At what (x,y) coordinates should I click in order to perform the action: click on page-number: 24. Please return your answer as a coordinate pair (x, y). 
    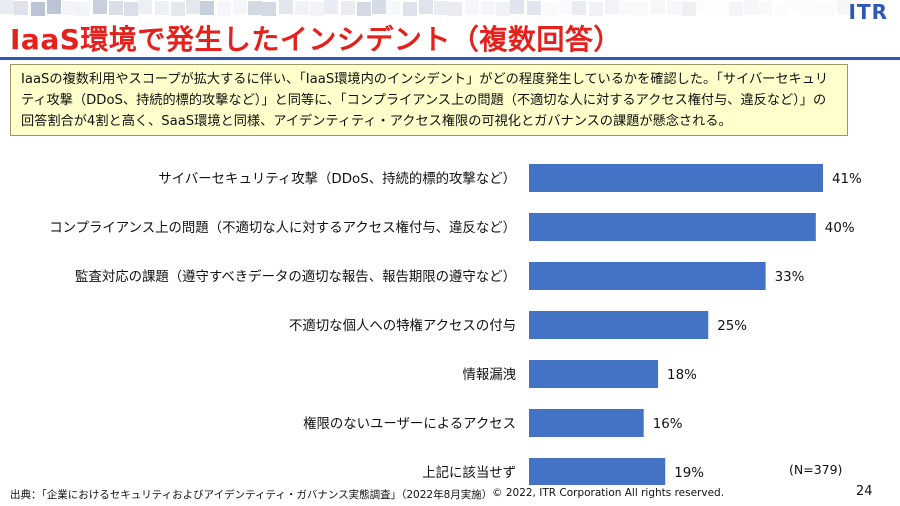
    Looking at the image, I should click on (864, 491).